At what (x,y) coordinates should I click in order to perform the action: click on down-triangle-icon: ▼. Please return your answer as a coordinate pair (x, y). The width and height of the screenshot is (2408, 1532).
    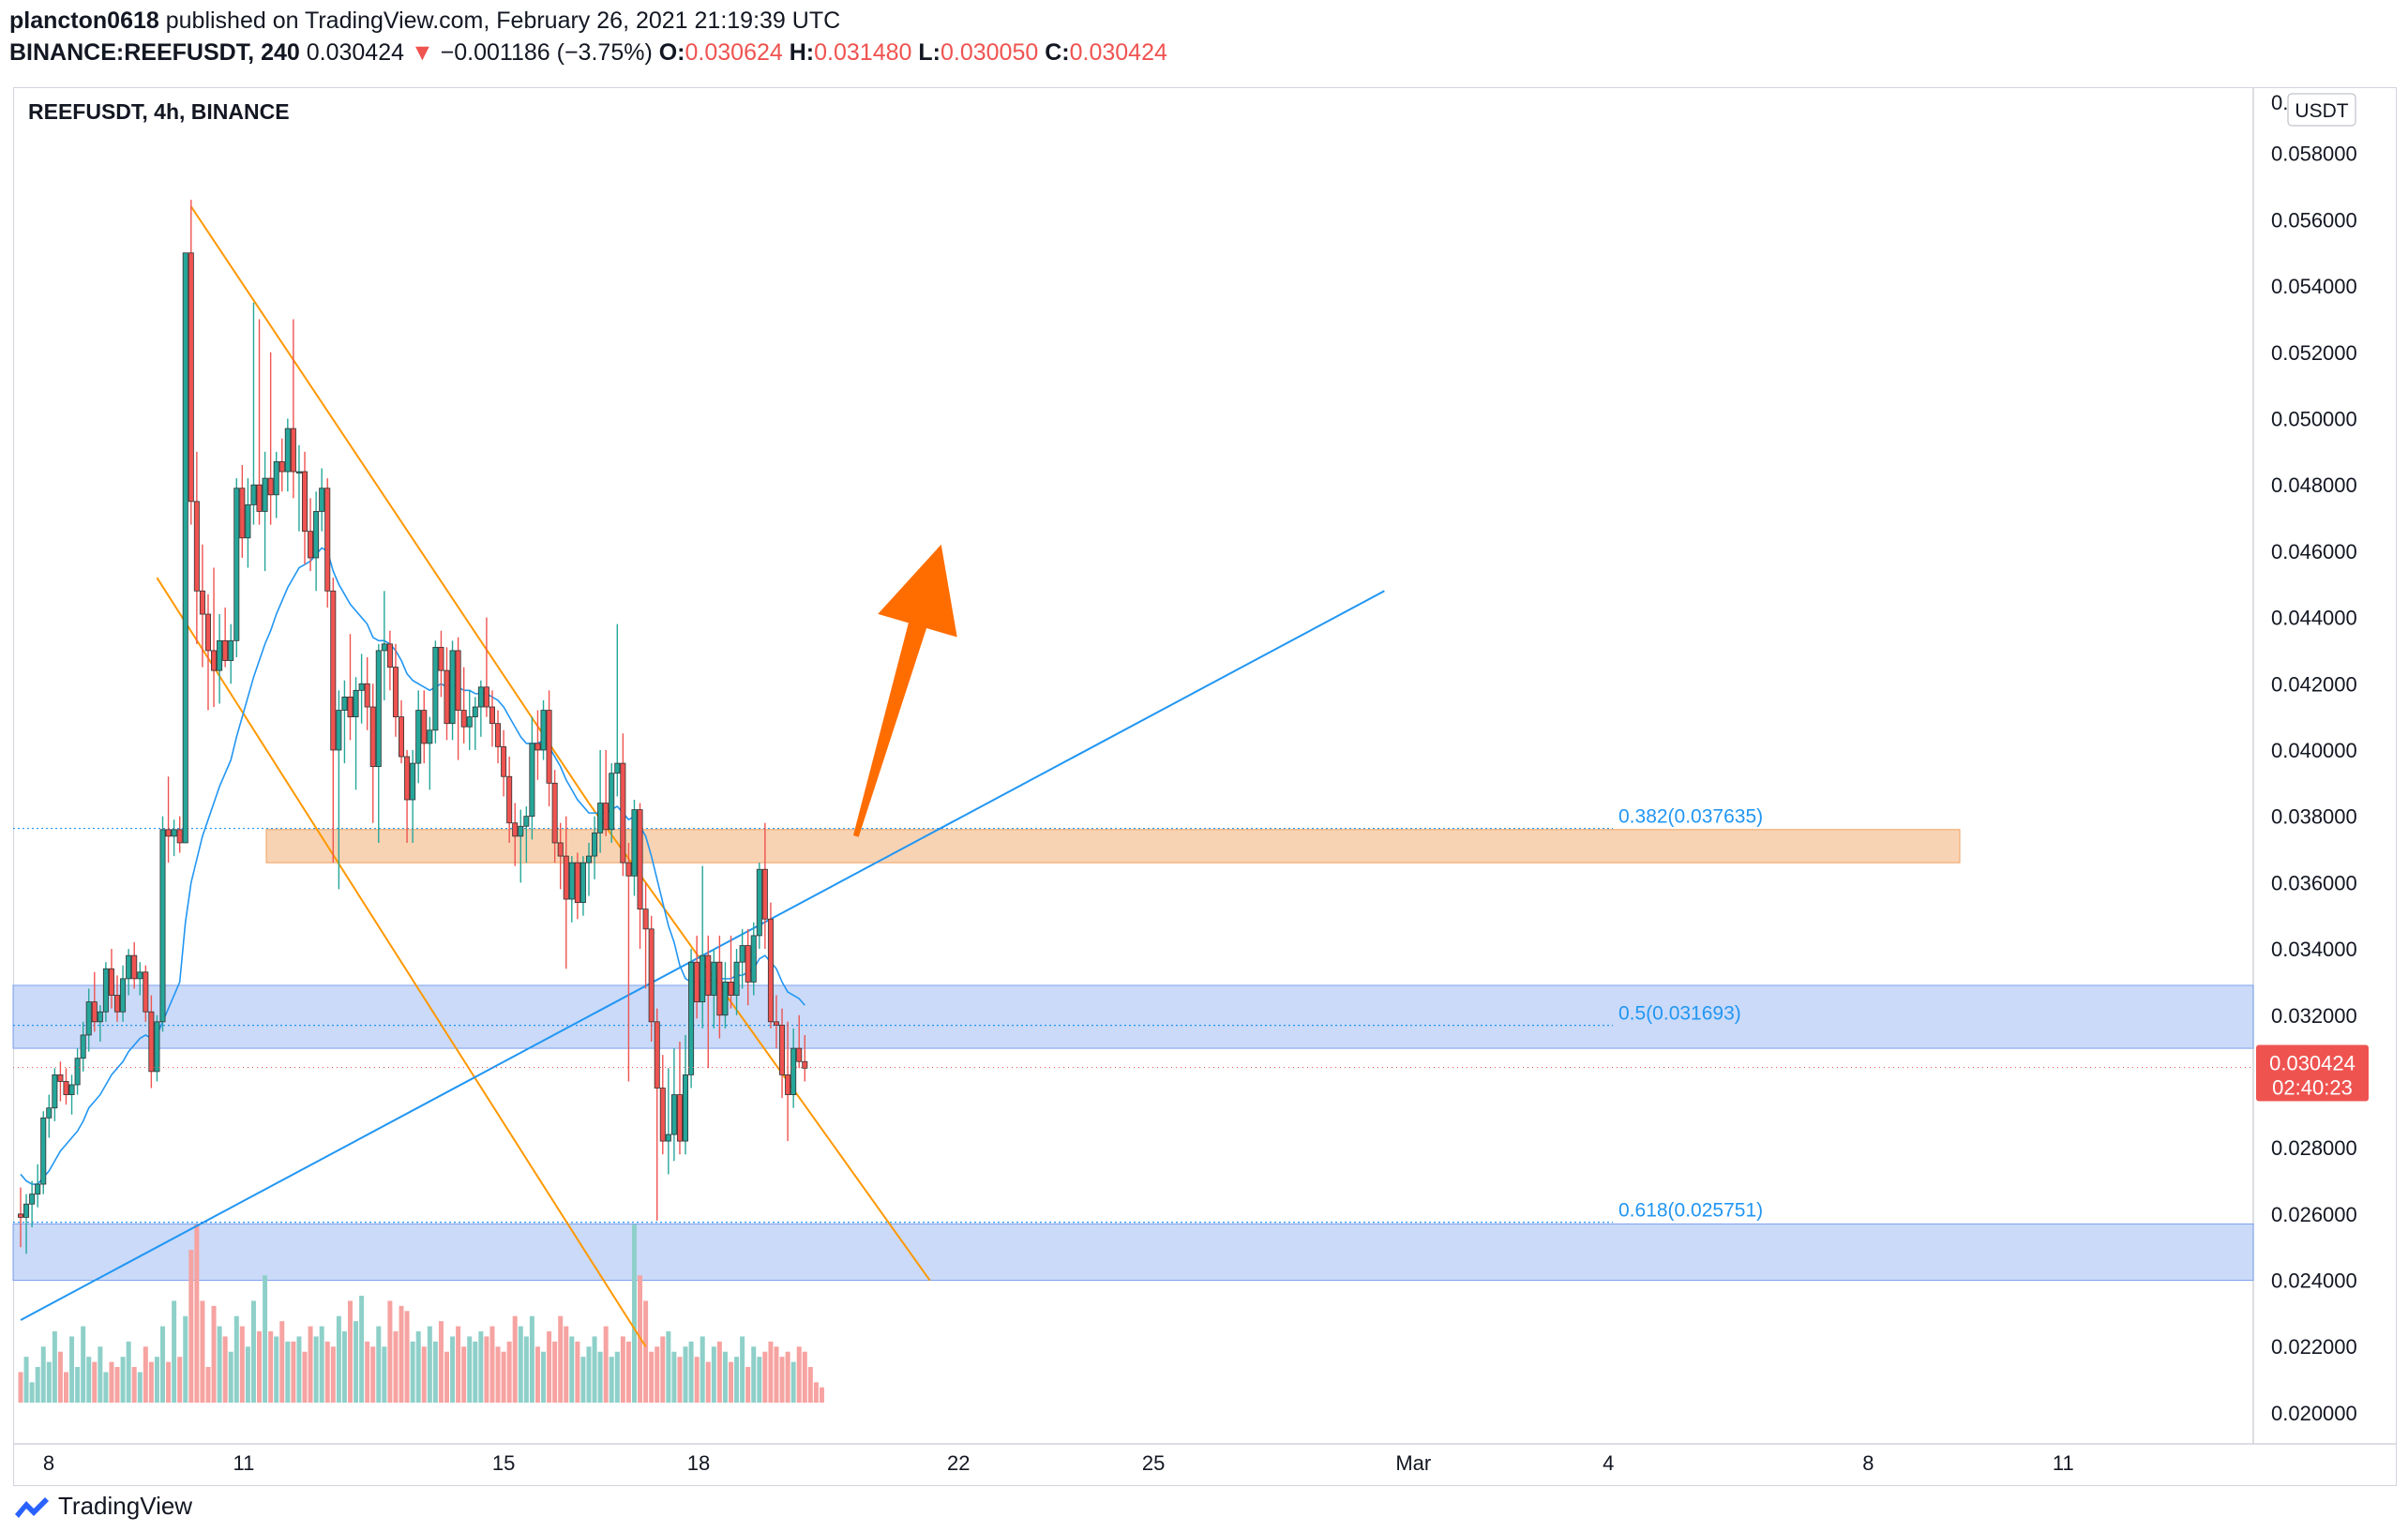
    Looking at the image, I should click on (422, 52).